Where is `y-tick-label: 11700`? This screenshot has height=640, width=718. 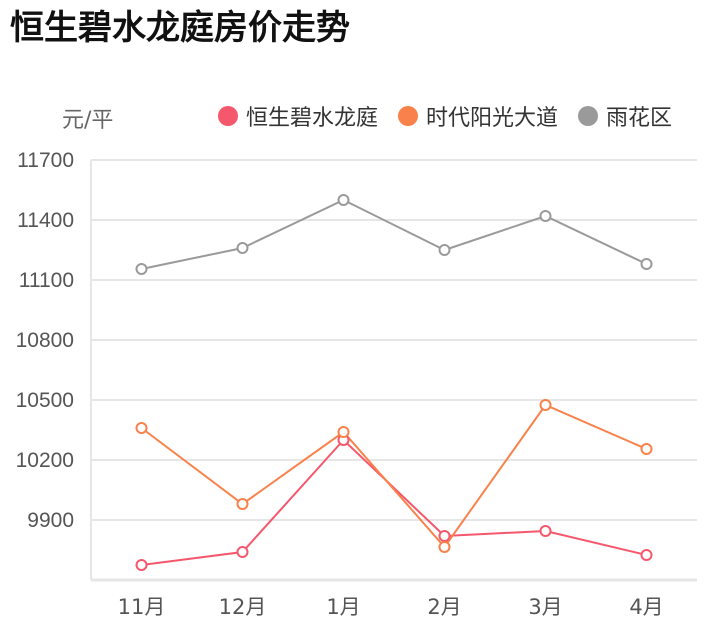
y-tick-label: 11700 is located at coordinates (45, 160).